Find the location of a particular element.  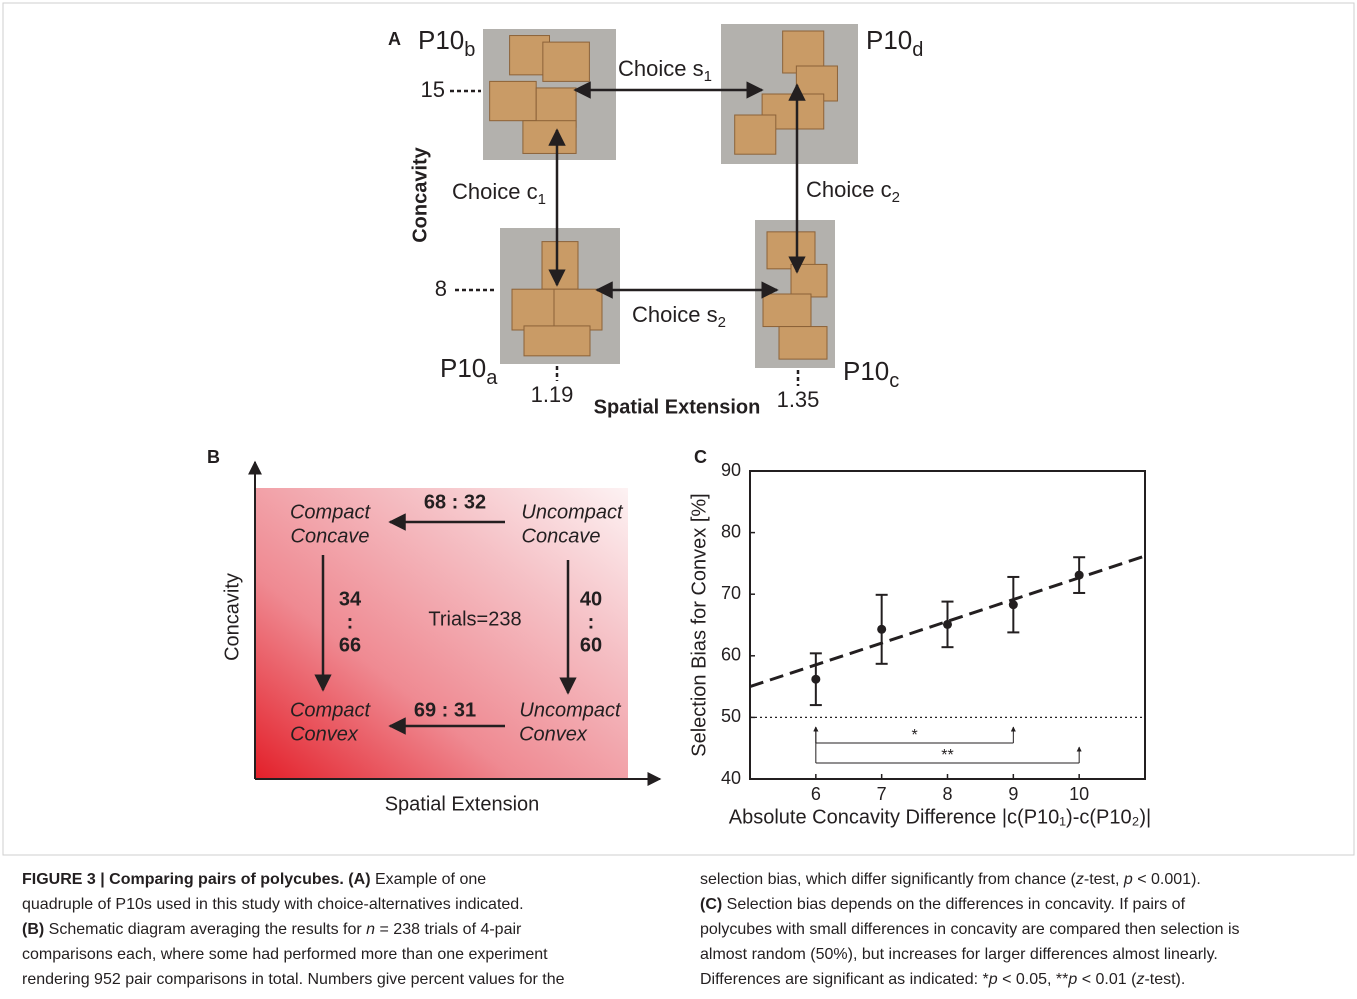

ratios: 68 : 32 69 : 31 34 : 66 40 : 60 is located at coordinates (470, 606).